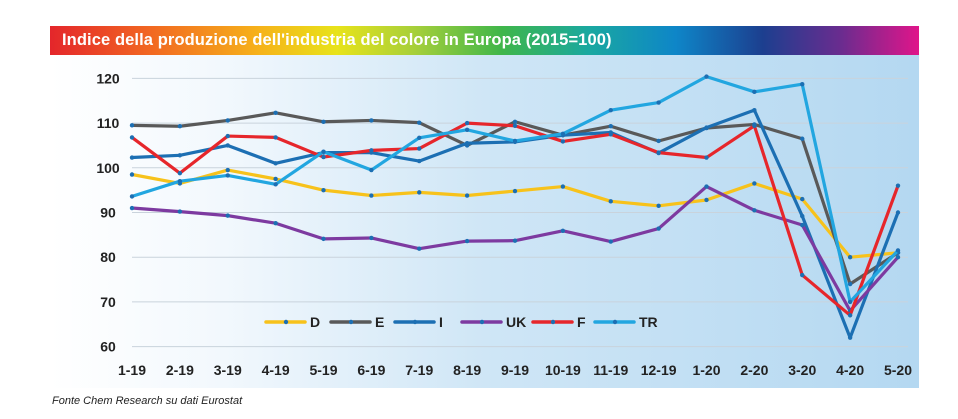  Describe the element at coordinates (180, 370) in the screenshot. I see `x-tick-label: 2-19` at that location.